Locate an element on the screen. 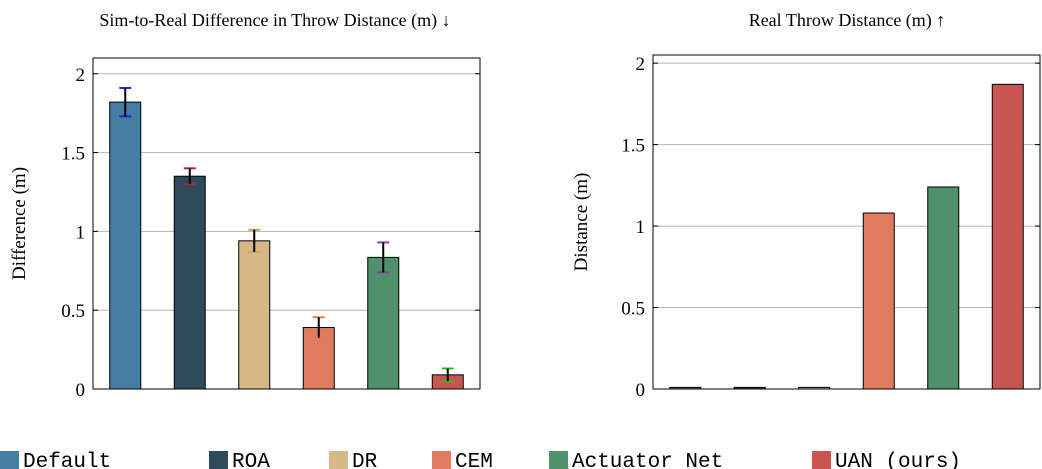 This screenshot has height=469, width=1042. legend-label: CEM is located at coordinates (474, 460).